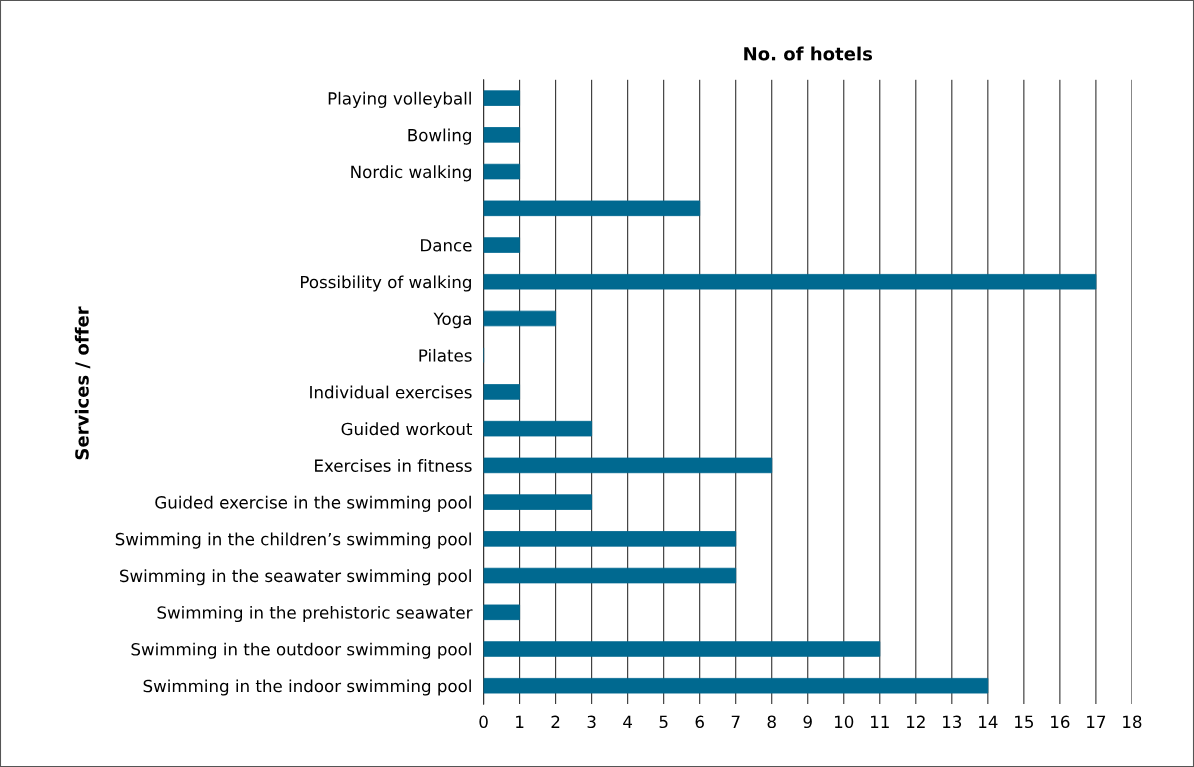 The image size is (1194, 767). What do you see at coordinates (411, 173) in the screenshot?
I see `y-tick-label: Nordic walking` at bounding box center [411, 173].